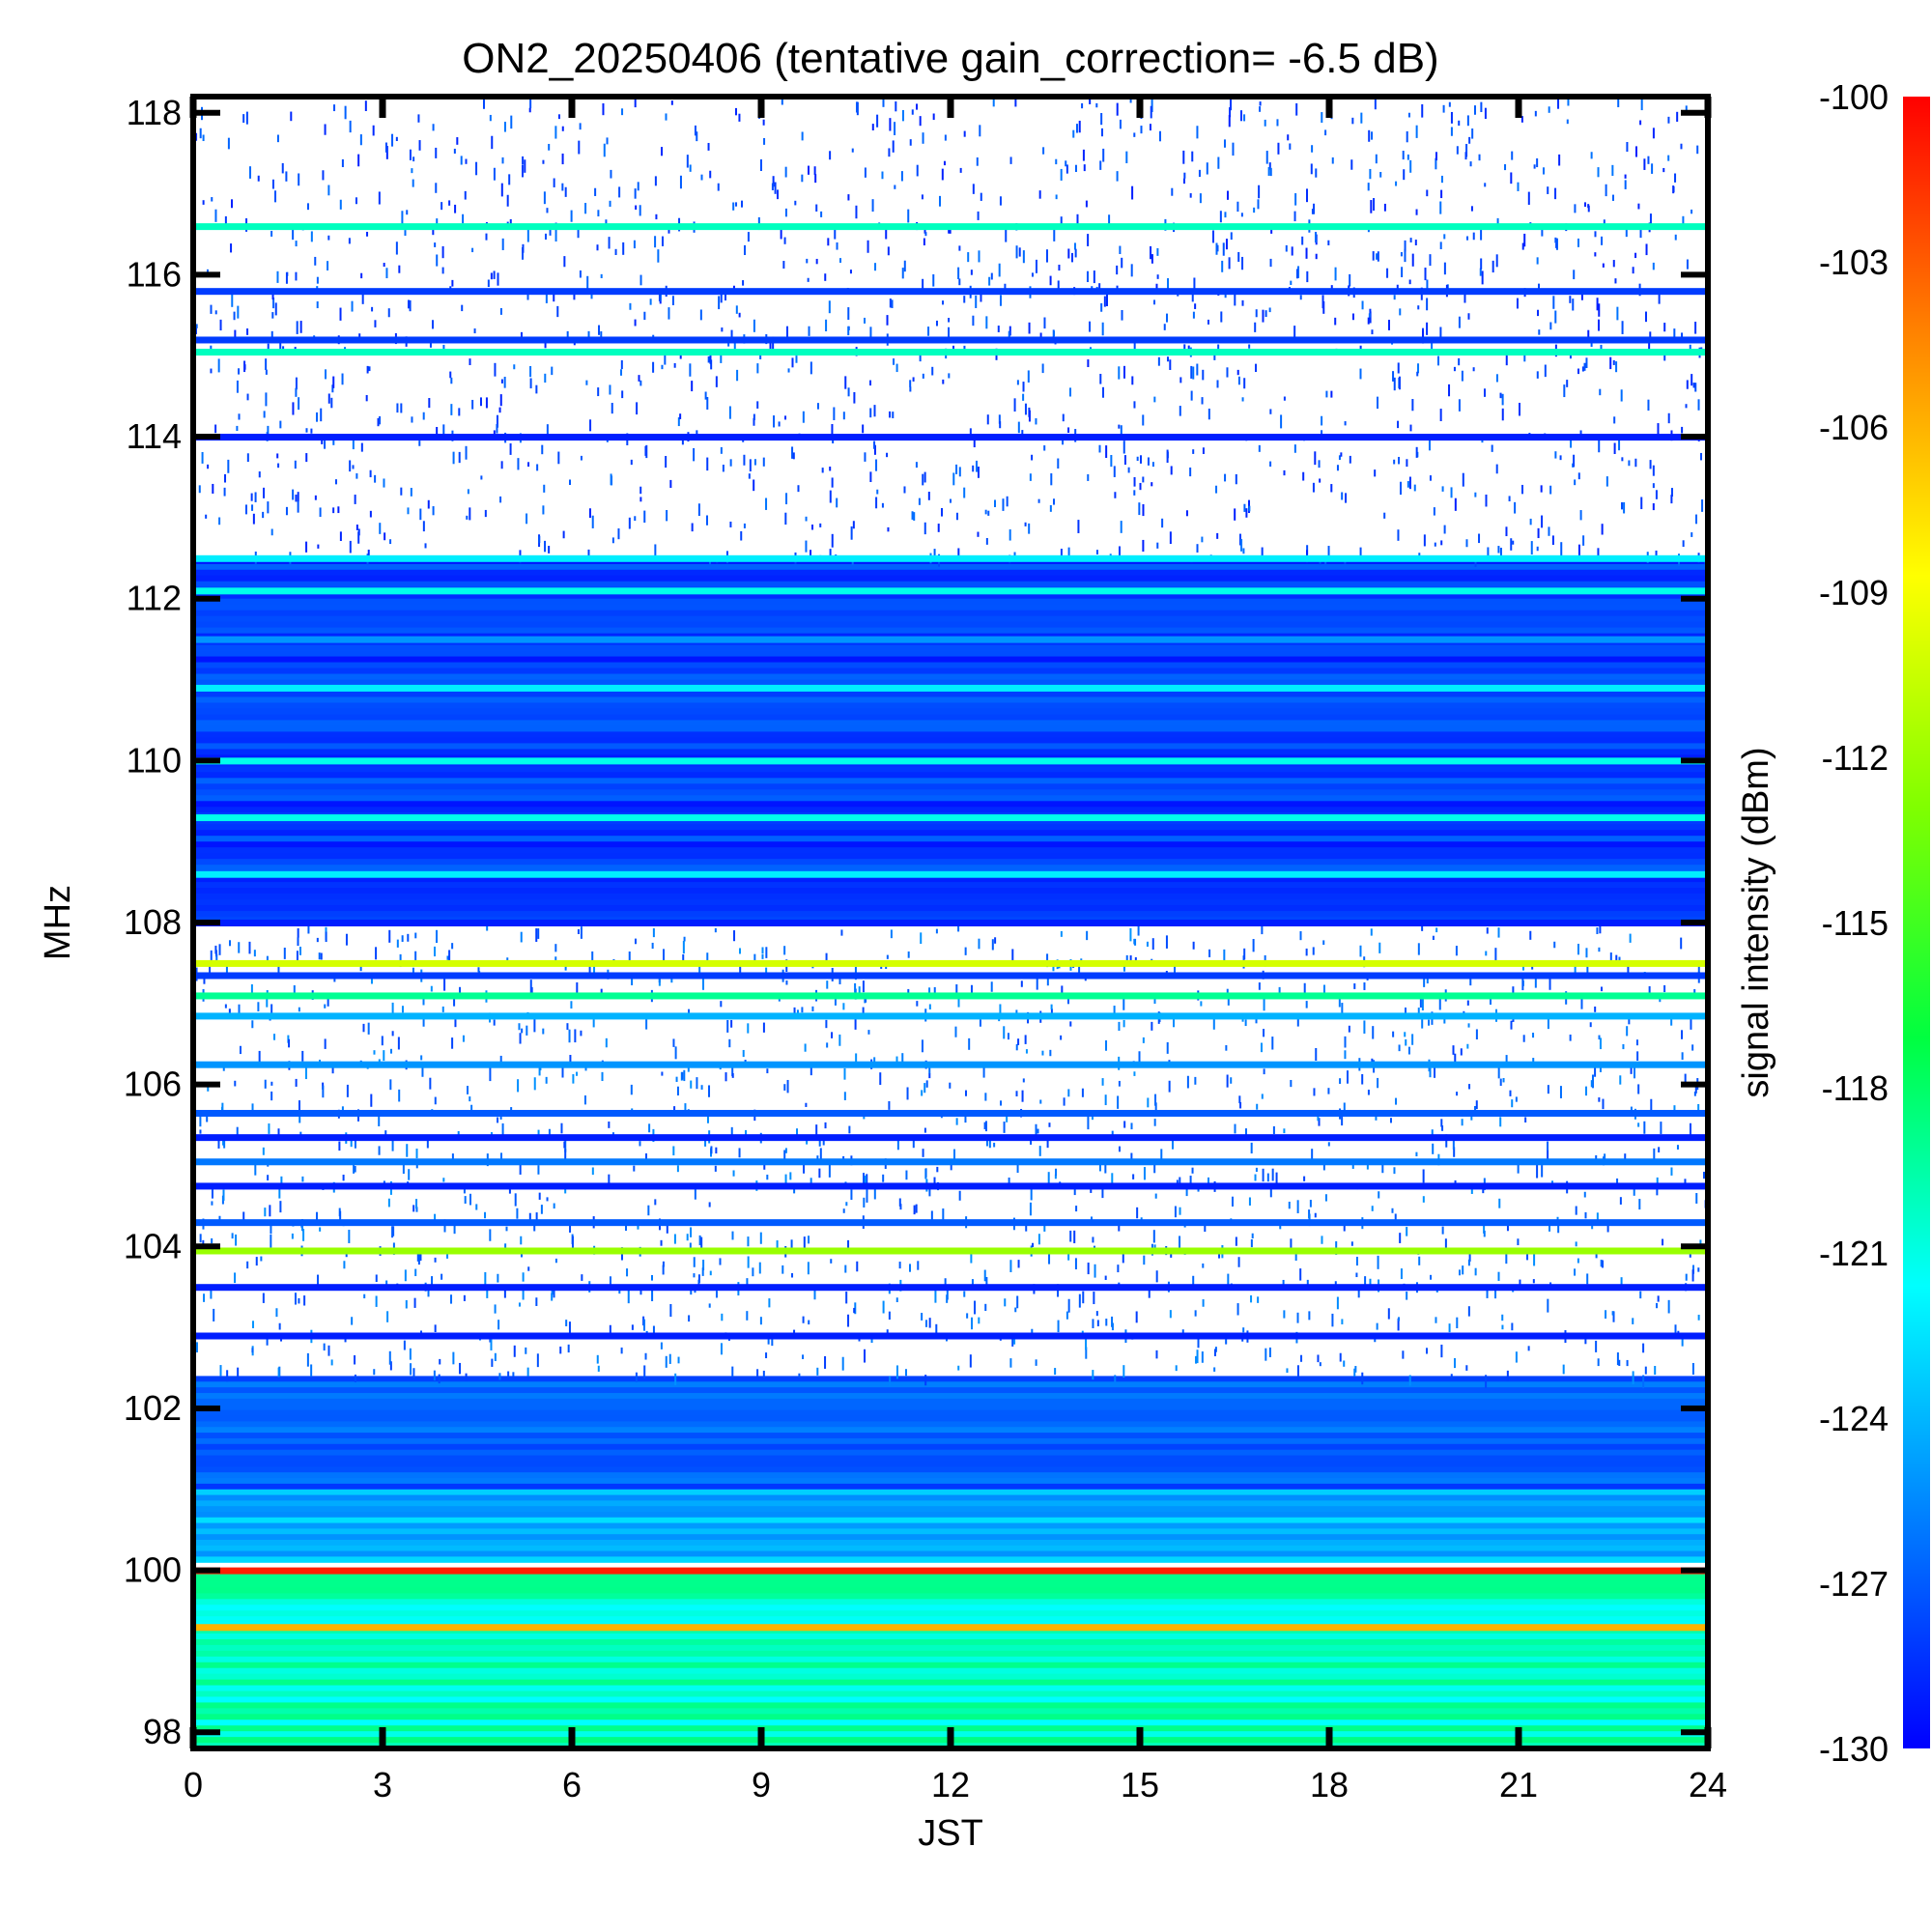  What do you see at coordinates (950, 227) in the screenshot?
I see `heatmap-band` at bounding box center [950, 227].